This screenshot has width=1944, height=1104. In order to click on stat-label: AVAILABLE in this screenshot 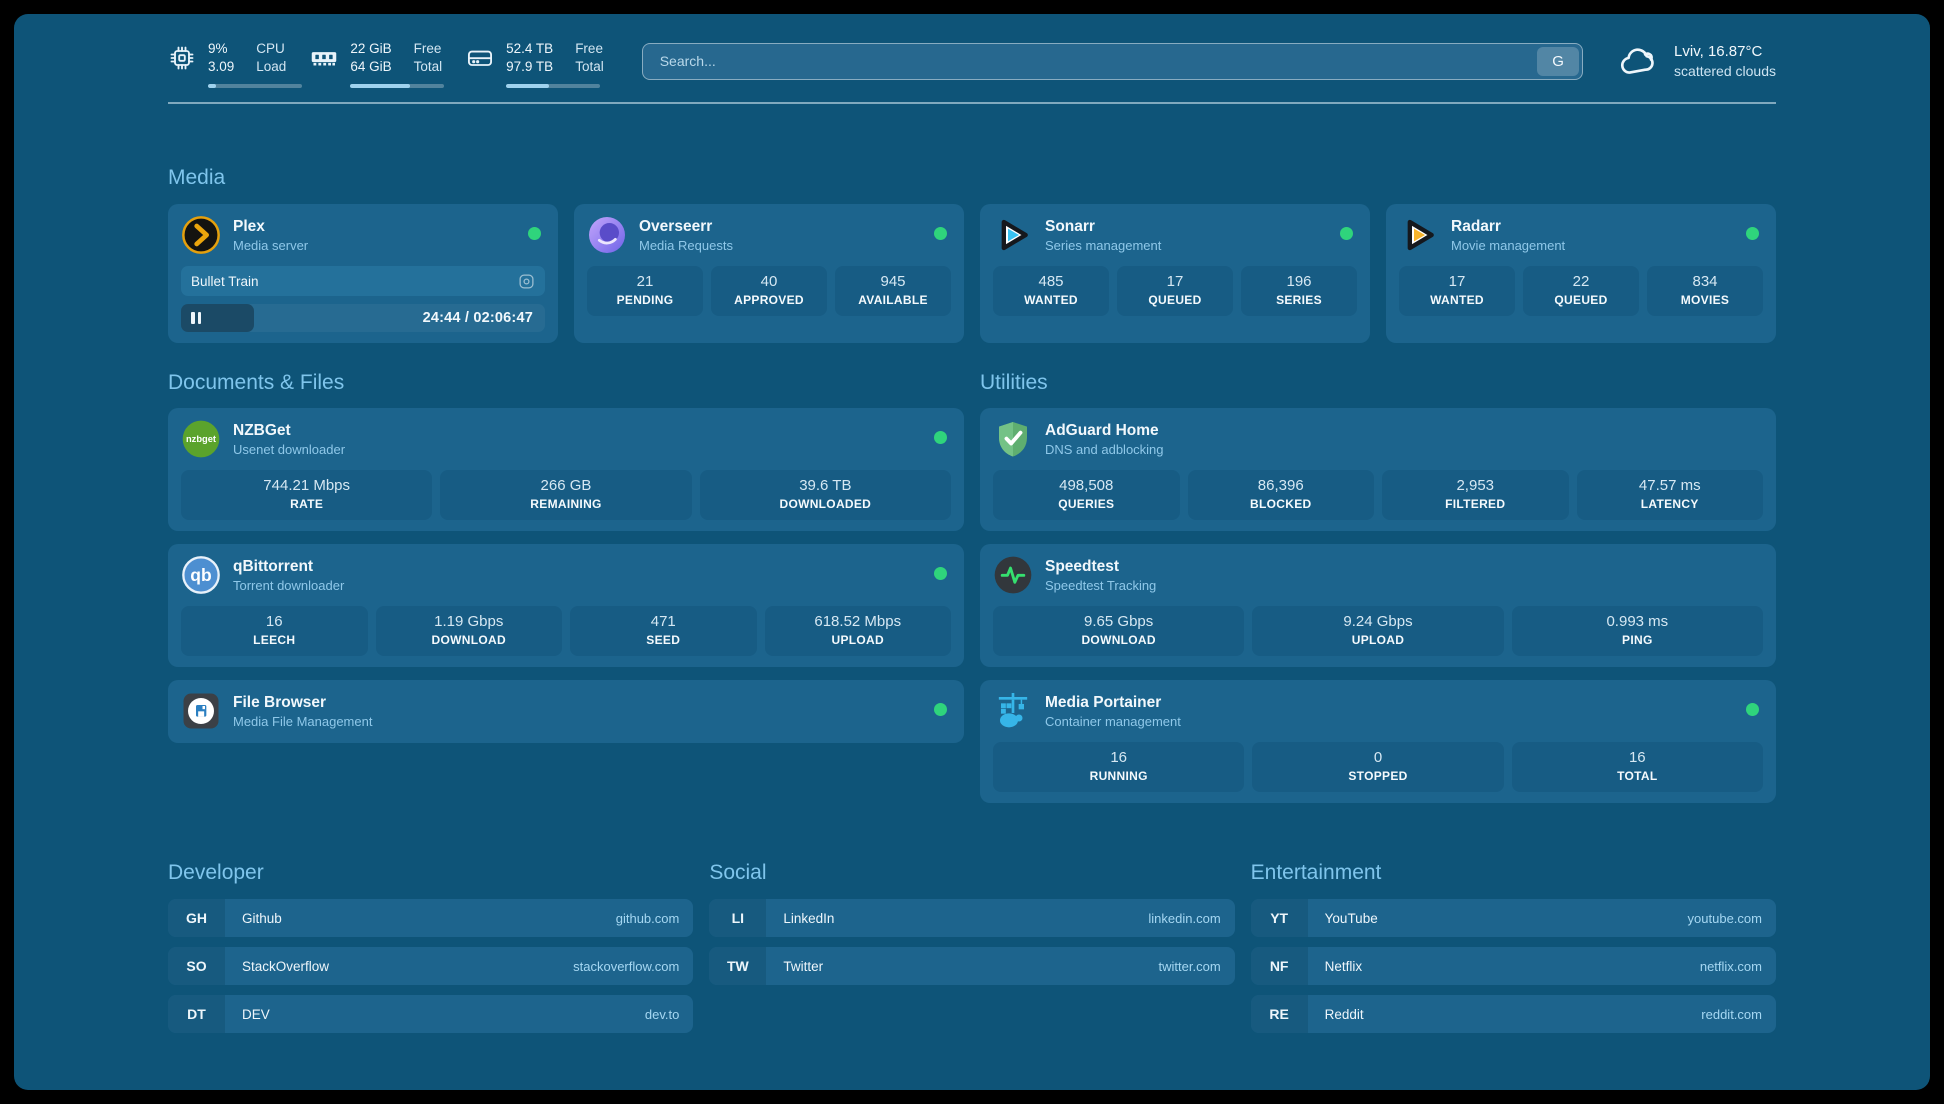, I will do `click(893, 300)`.